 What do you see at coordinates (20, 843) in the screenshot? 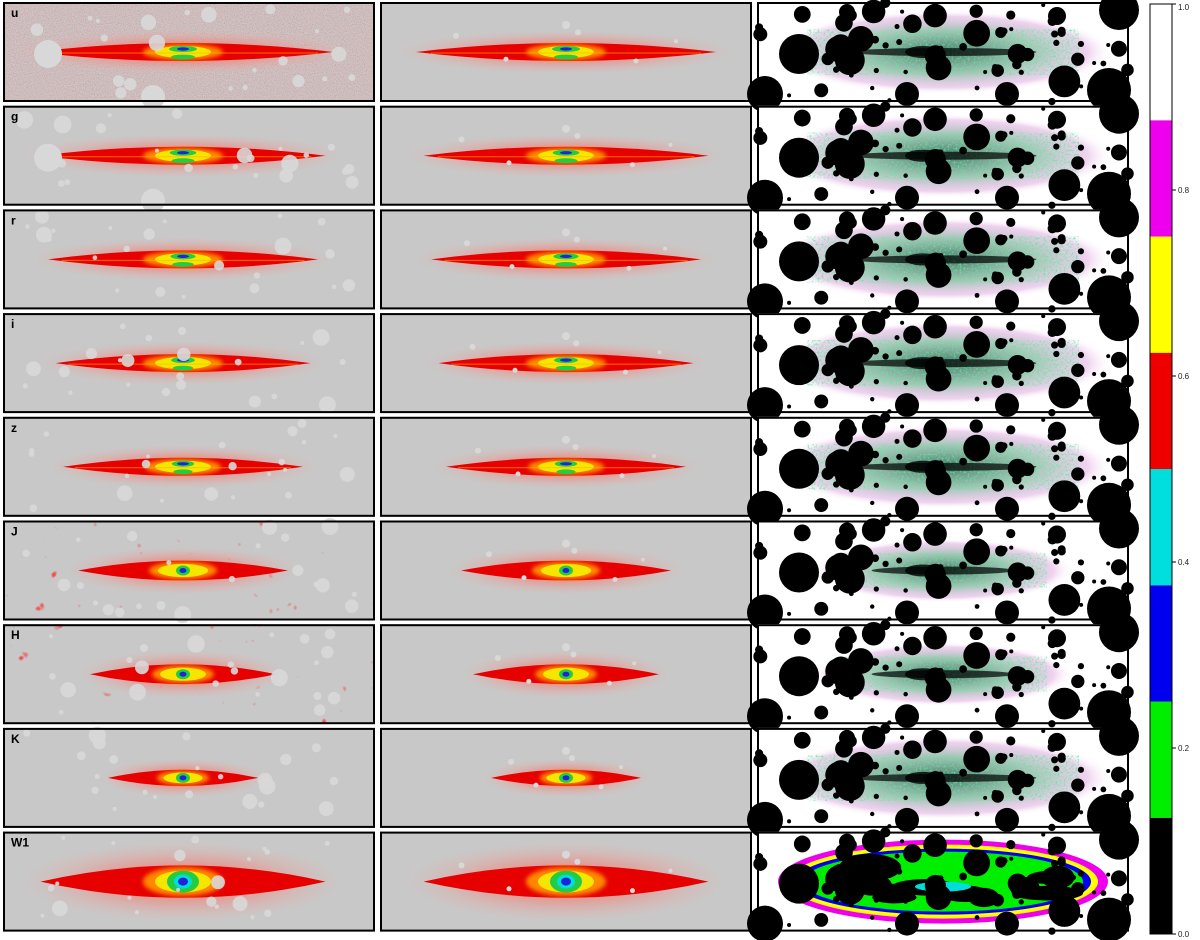
I see `band-label-W1: W1` at bounding box center [20, 843].